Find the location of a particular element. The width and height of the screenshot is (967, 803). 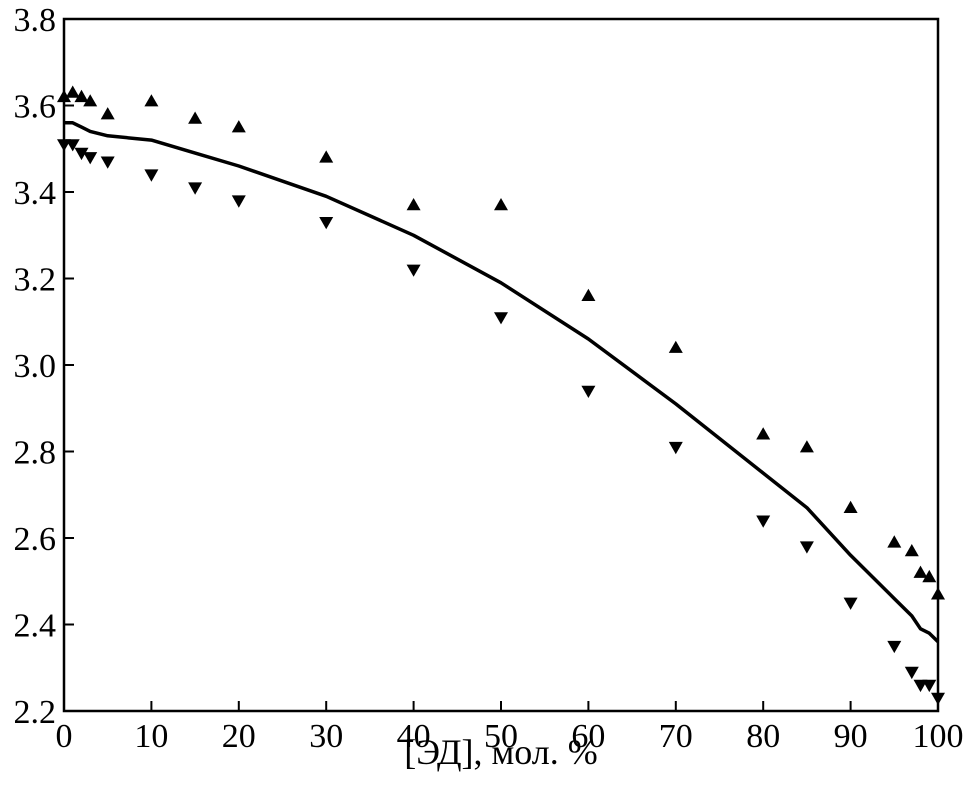

x-tick-label: 30 is located at coordinates (326, 736).